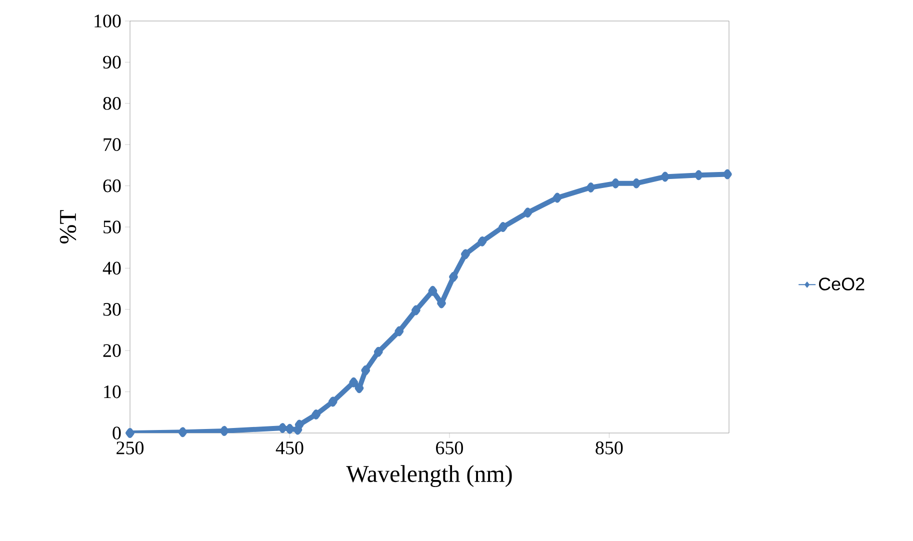 The height and width of the screenshot is (541, 913). What do you see at coordinates (112, 351) in the screenshot?
I see `y-tick-label: 20` at bounding box center [112, 351].